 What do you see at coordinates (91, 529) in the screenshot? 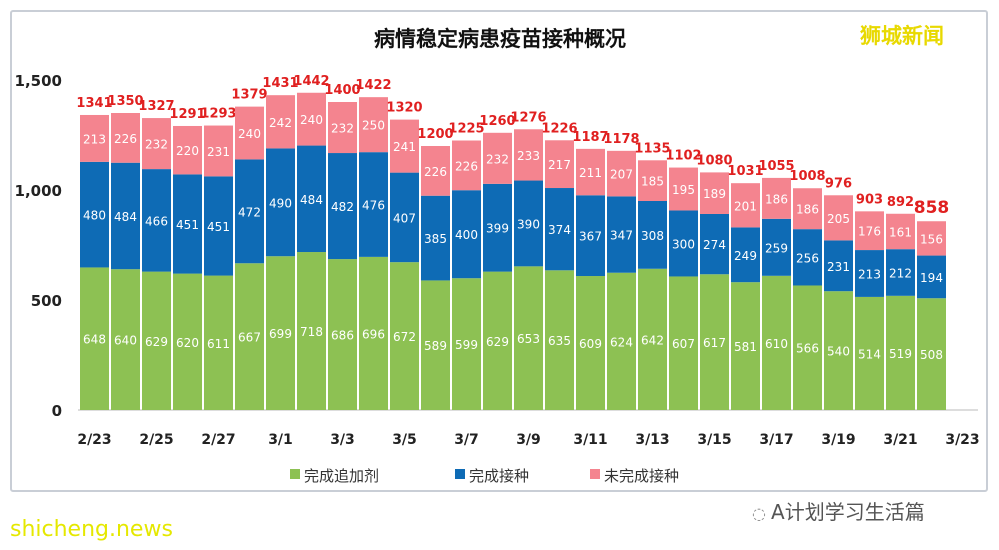
I see `watermark-bottom-left: shicheng.news` at bounding box center [91, 529].